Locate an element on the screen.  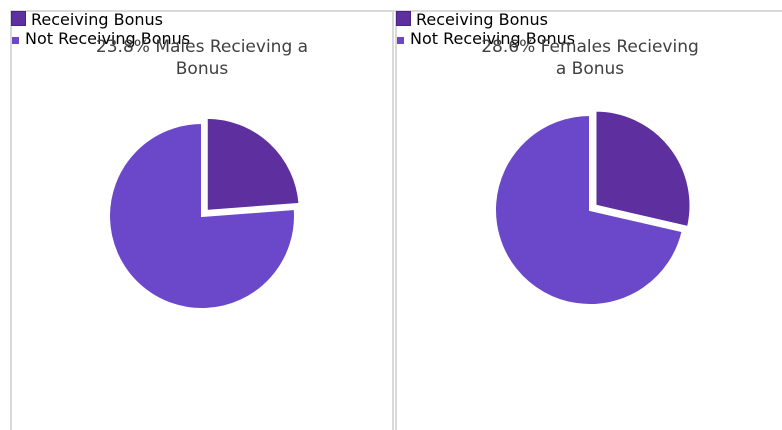
divider is located at coordinates (394, 220).